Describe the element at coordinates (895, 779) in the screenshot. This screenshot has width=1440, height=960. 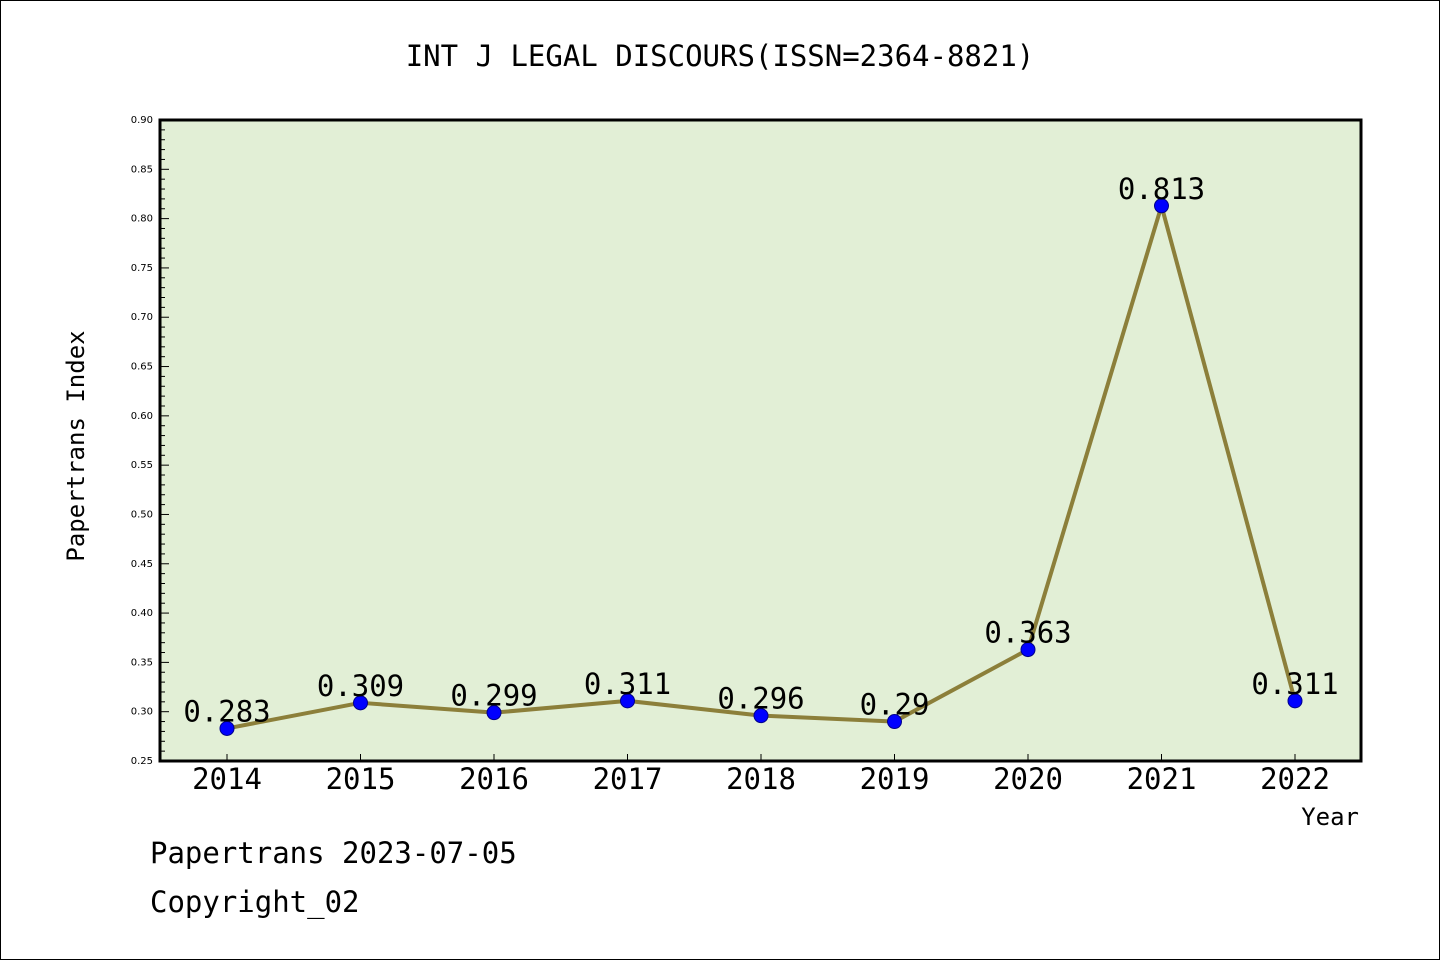
I see `x-tick-label: 2019` at that location.